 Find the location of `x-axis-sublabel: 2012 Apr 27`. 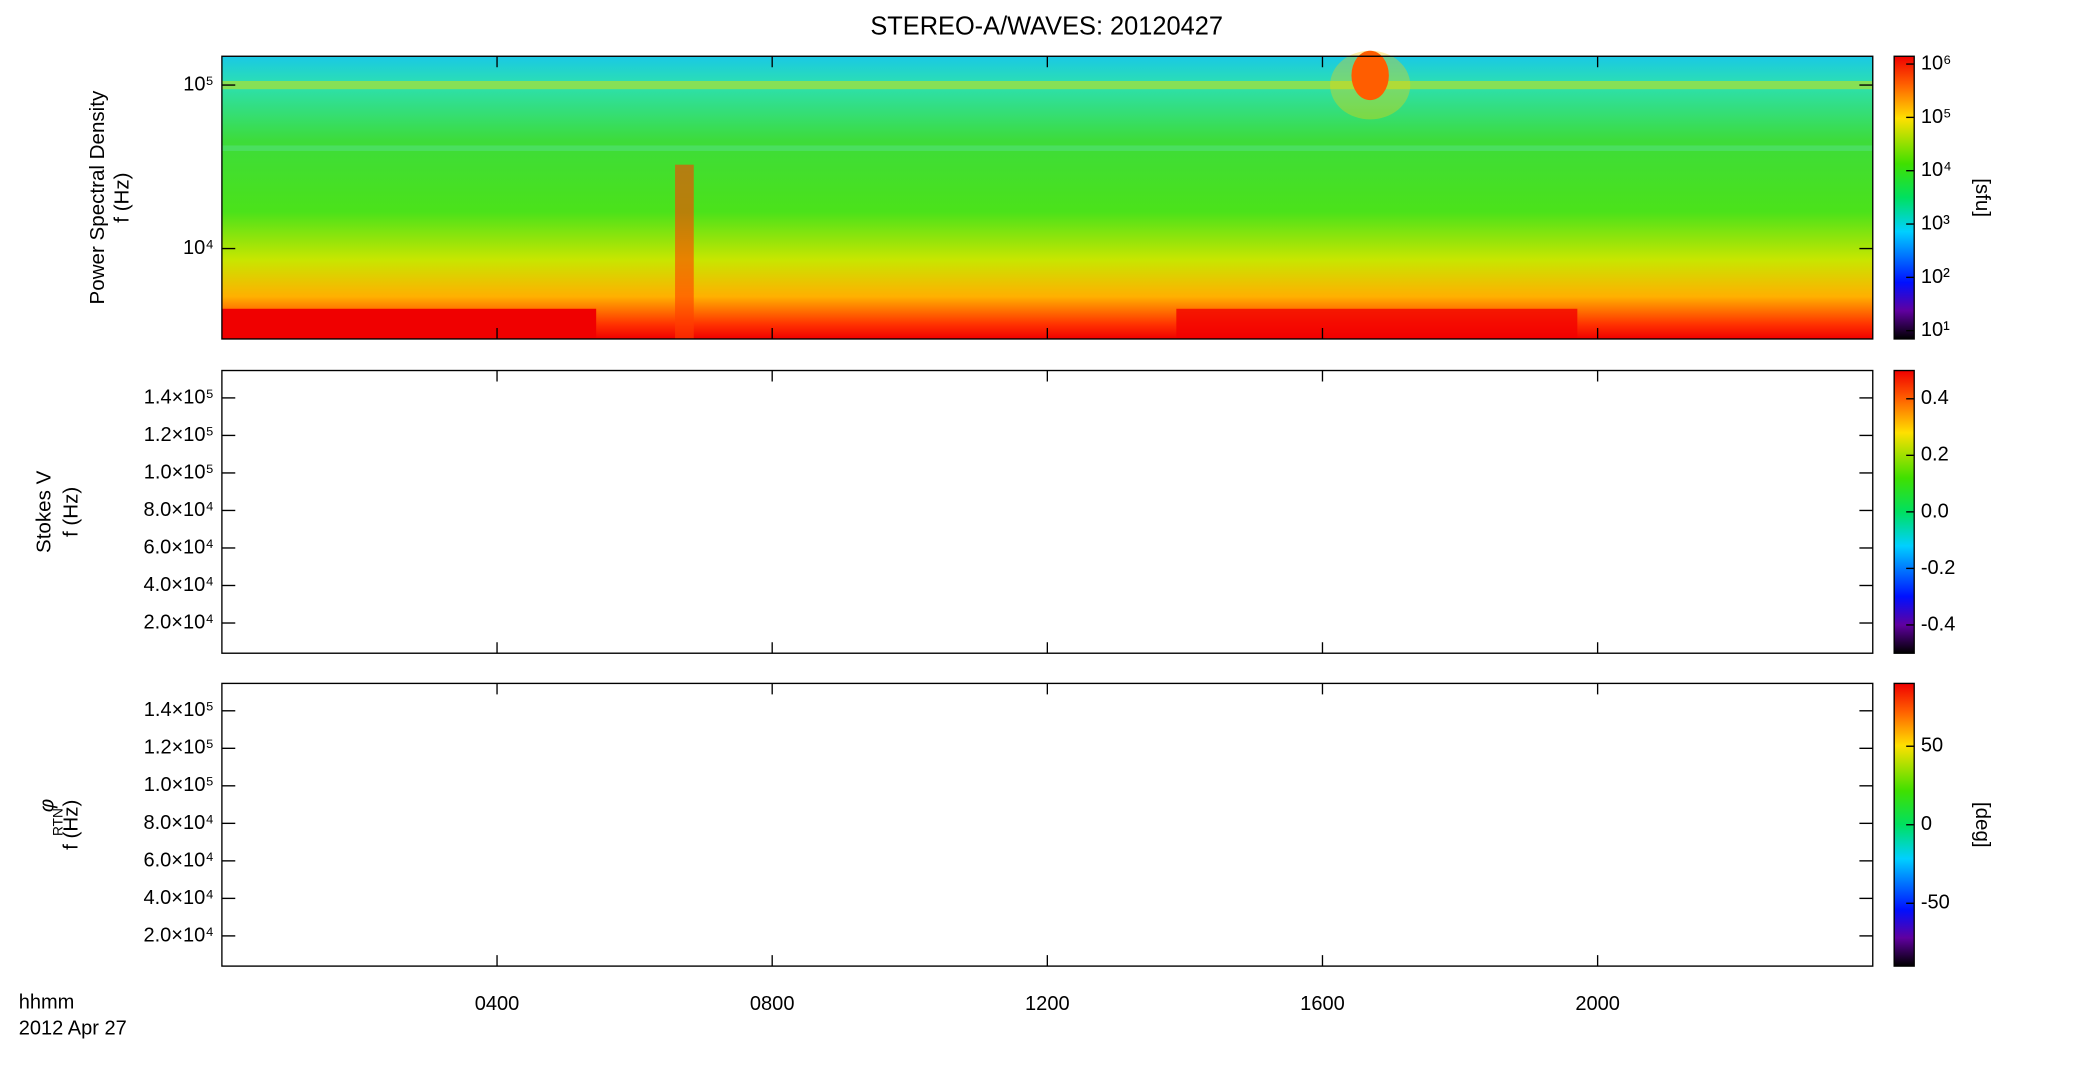

x-axis-sublabel: 2012 Apr 27 is located at coordinates (73, 1028).